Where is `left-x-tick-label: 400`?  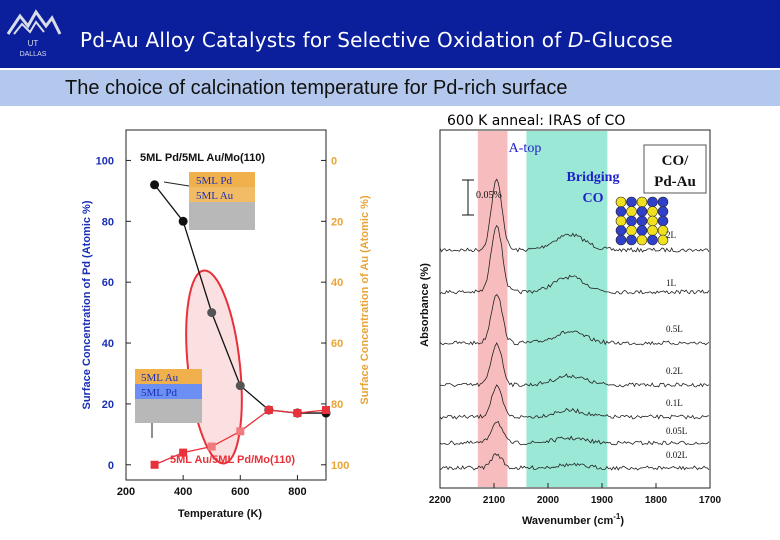 left-x-tick-label: 400 is located at coordinates (183, 492).